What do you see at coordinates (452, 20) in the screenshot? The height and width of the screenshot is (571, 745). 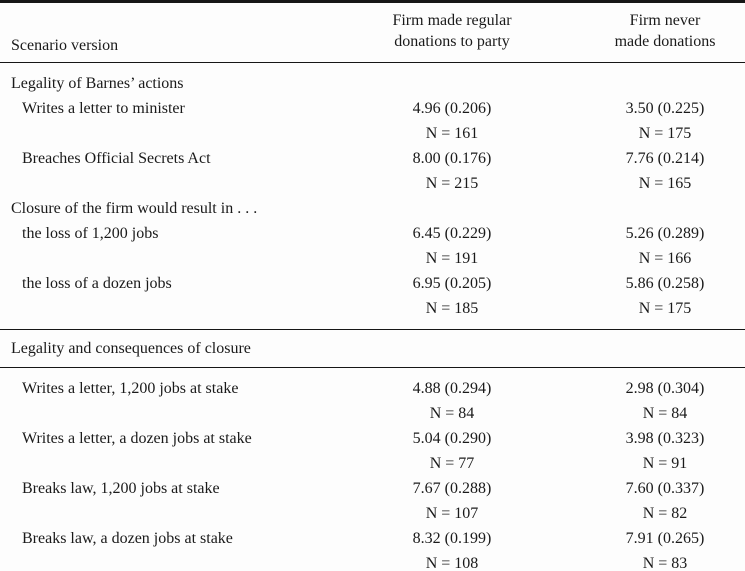 I see `header-donor-line1: Firm made regular` at bounding box center [452, 20].